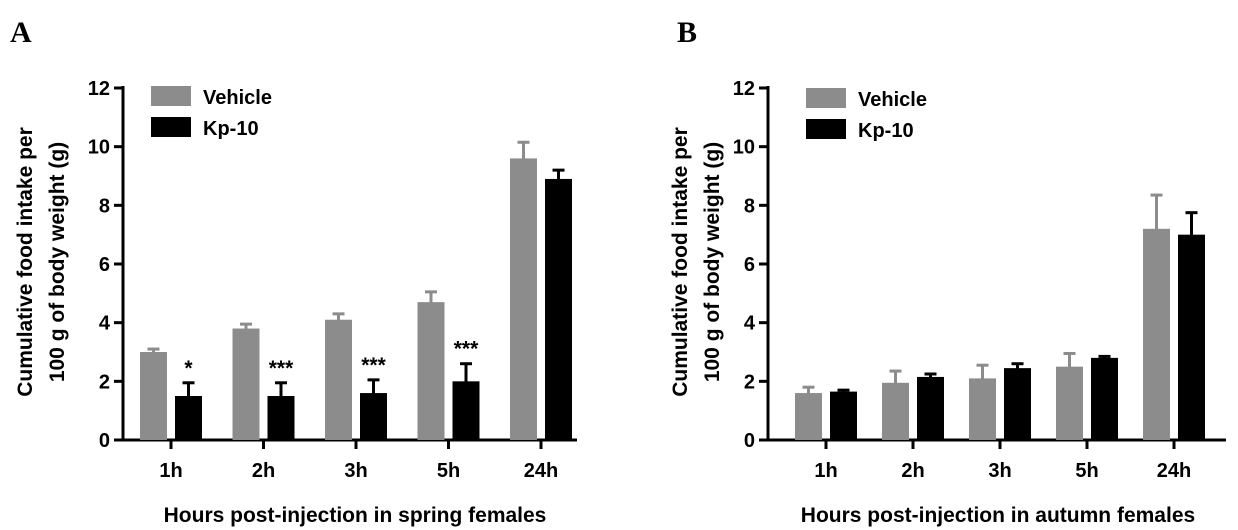 This screenshot has height=530, width=1238. I want to click on x-axis-title: Hours post-injection in autumn females, so click(998, 515).